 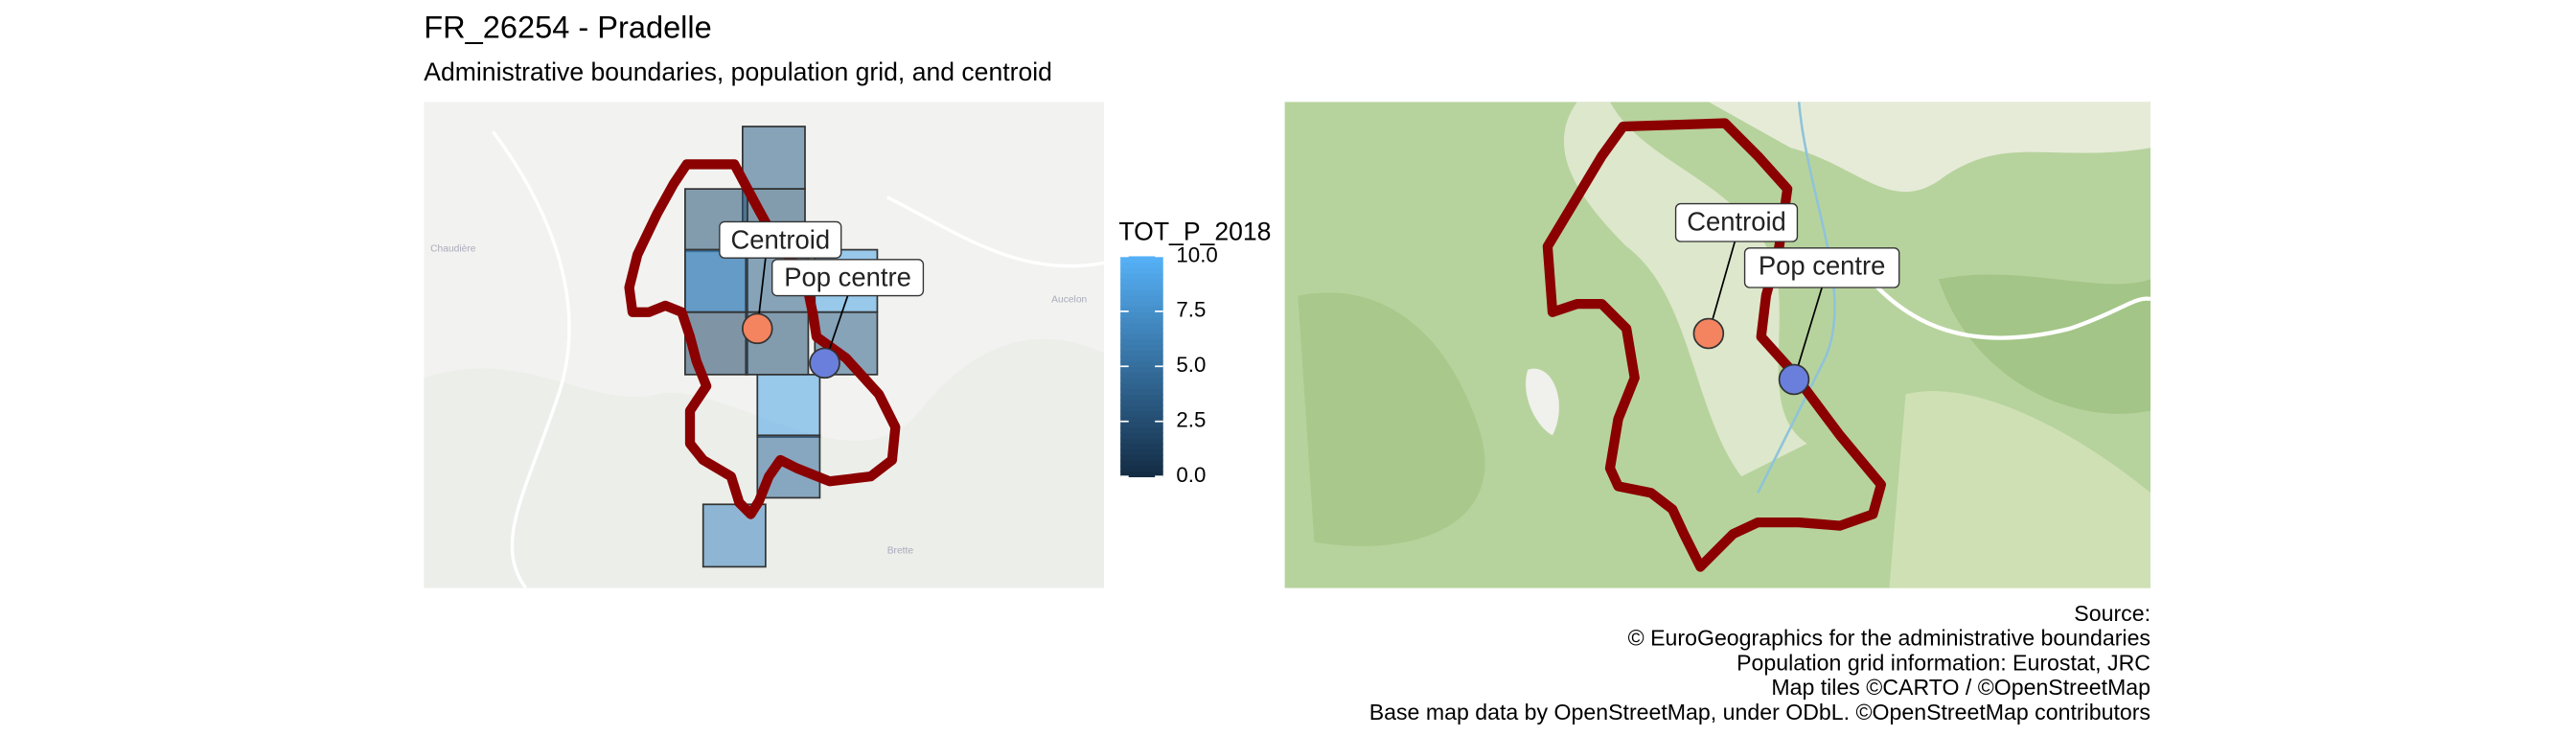 What do you see at coordinates (1194, 231) in the screenshot?
I see `legend-title: TOT_P_2018` at bounding box center [1194, 231].